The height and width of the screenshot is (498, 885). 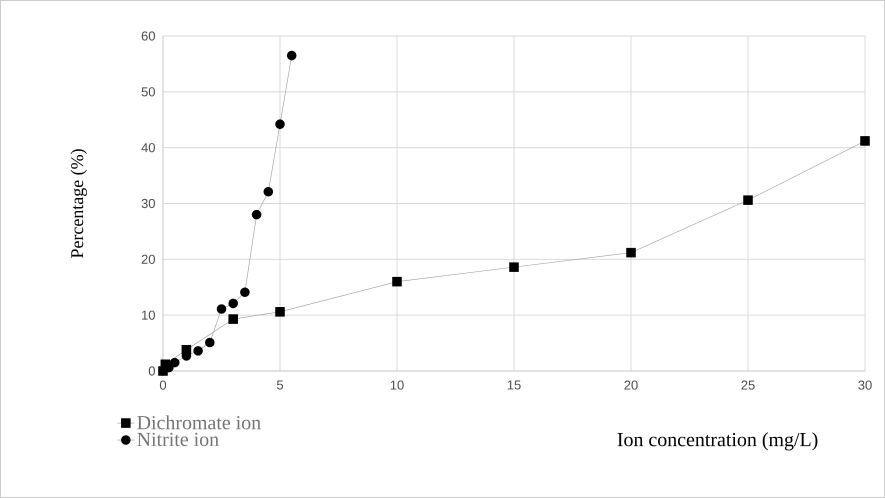 I want to click on y-axis-title: Percentage (%), so click(x=78, y=203).